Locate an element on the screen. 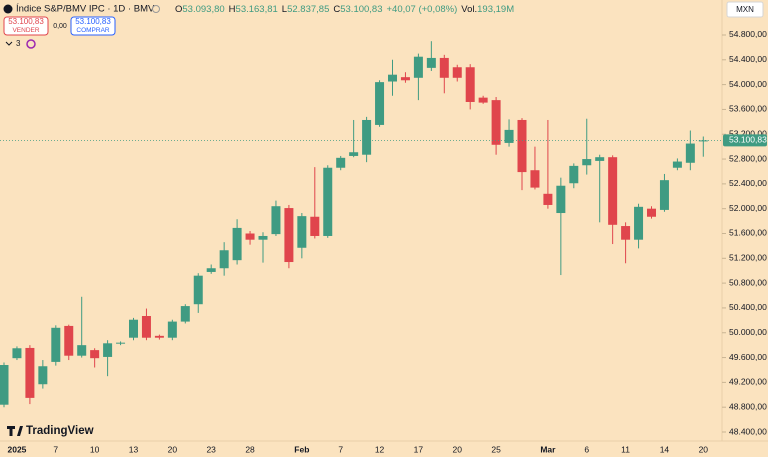 This screenshot has width=768, height=457. indicator-icon is located at coordinates (31, 44).